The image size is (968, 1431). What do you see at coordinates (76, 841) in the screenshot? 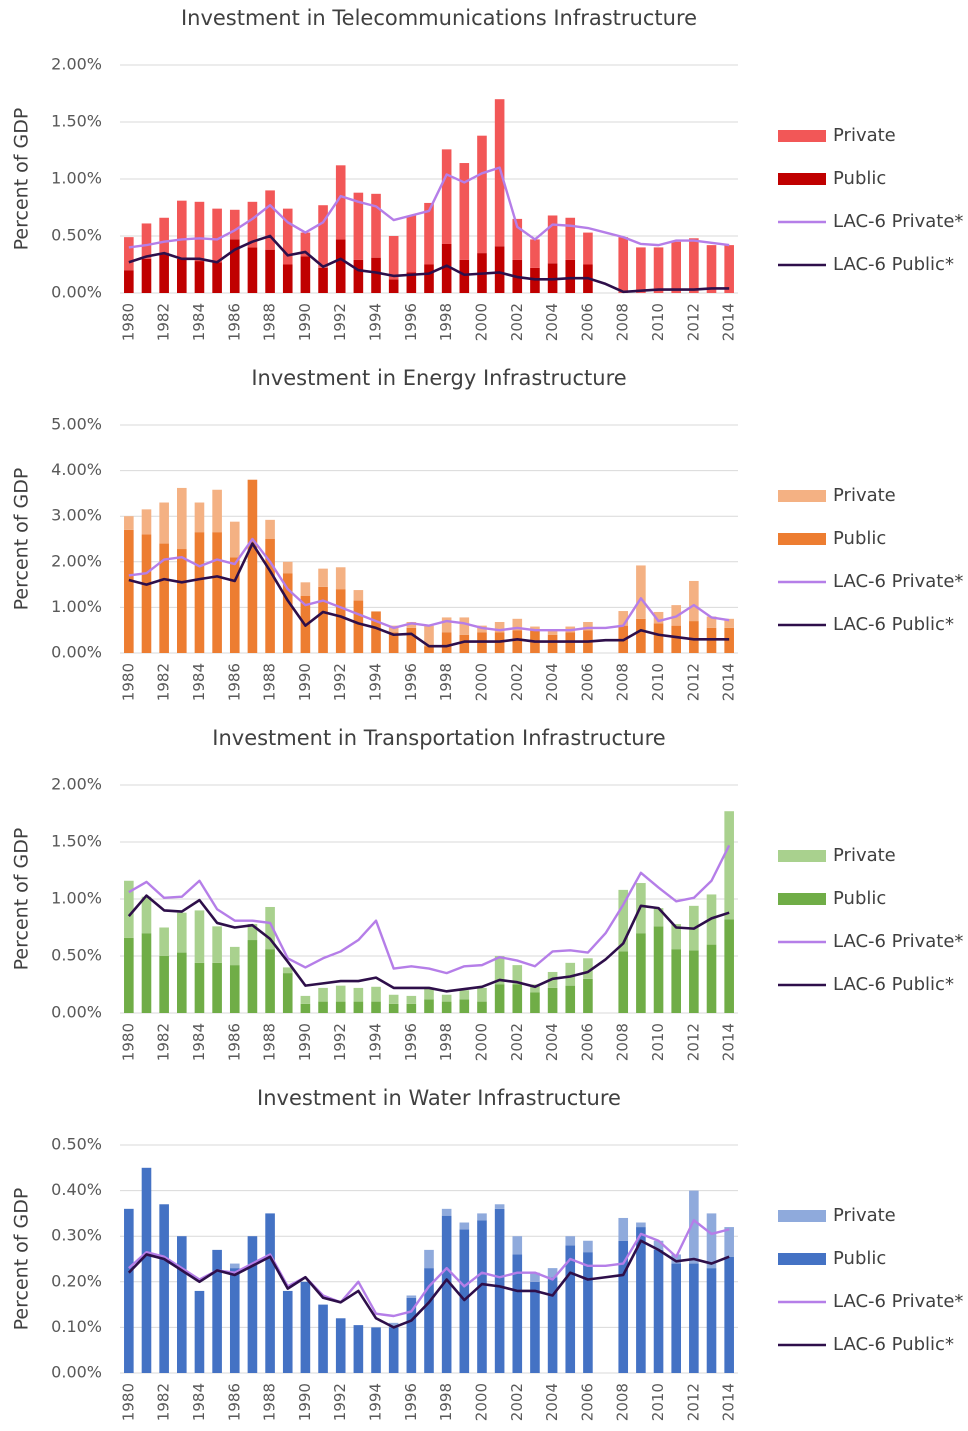
I see `y-tick-label: 1.50%` at bounding box center [76, 841].